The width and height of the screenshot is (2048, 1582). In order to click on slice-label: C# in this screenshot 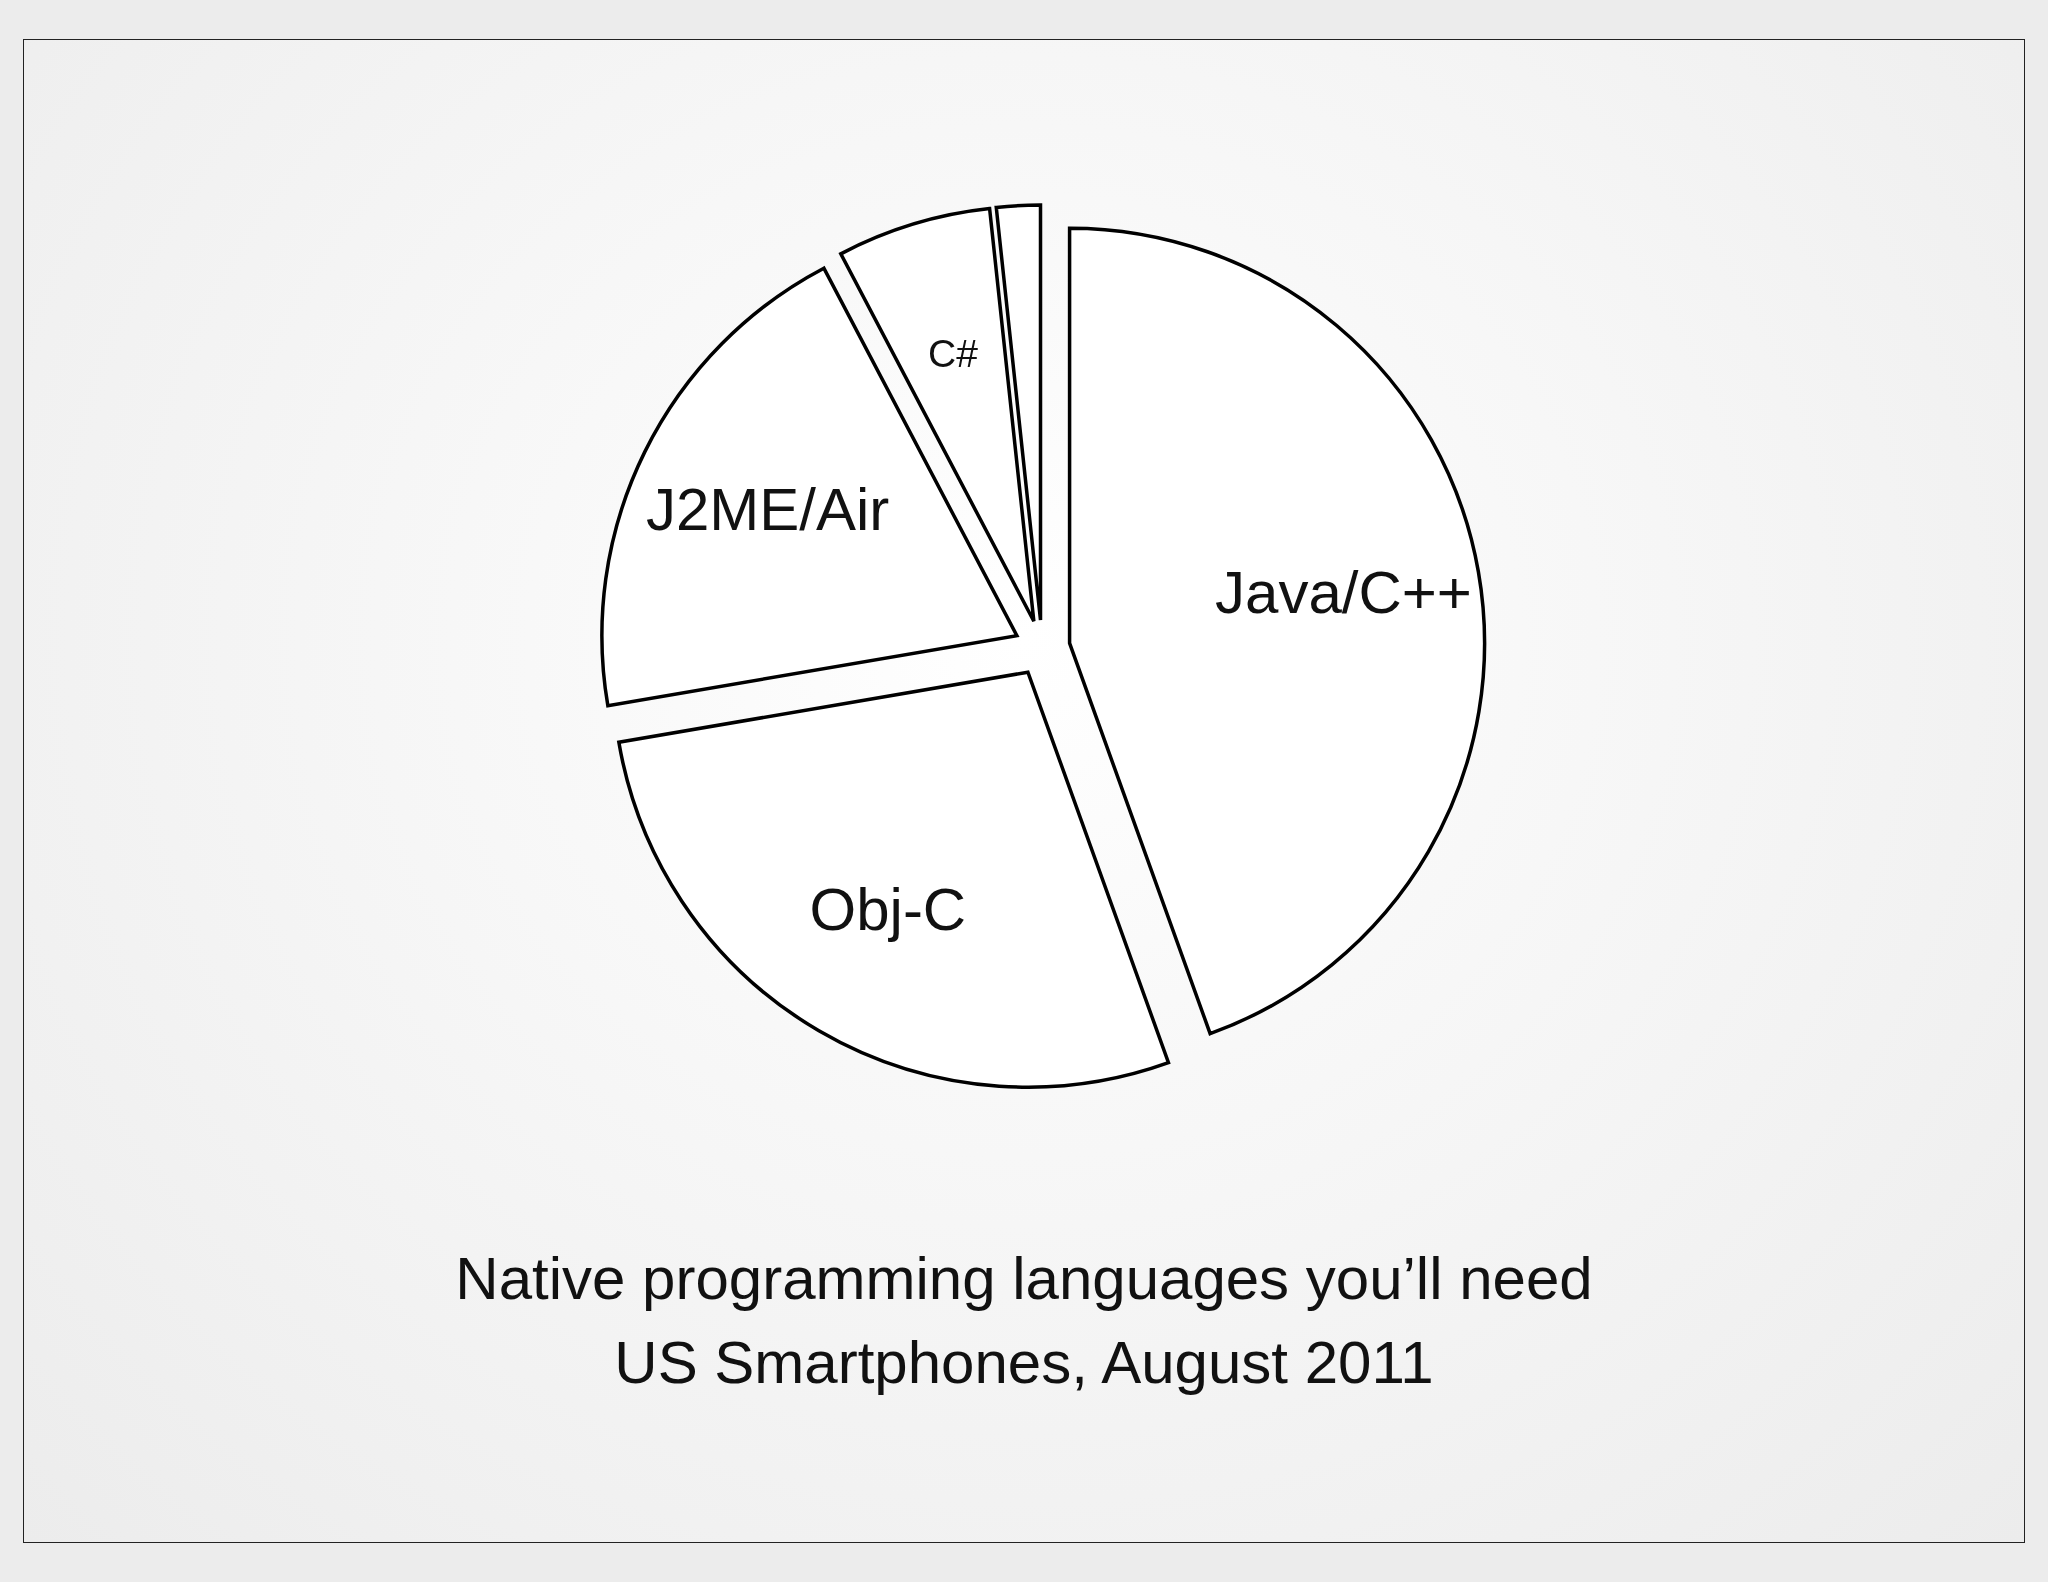, I will do `click(953, 354)`.